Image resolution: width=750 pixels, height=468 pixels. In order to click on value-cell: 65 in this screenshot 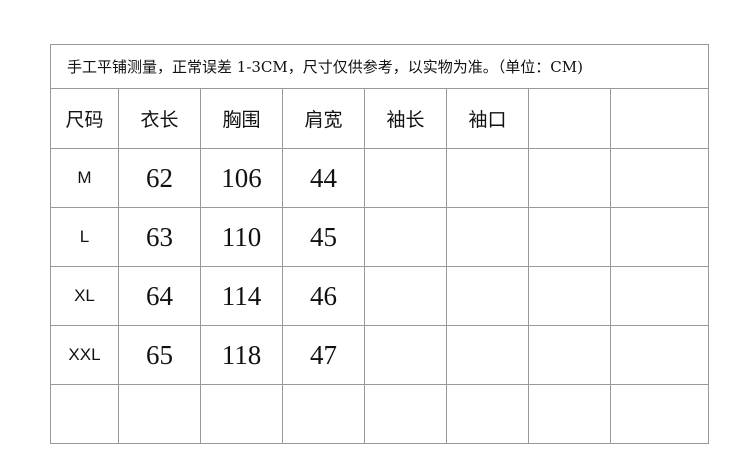, I will do `click(159, 355)`.